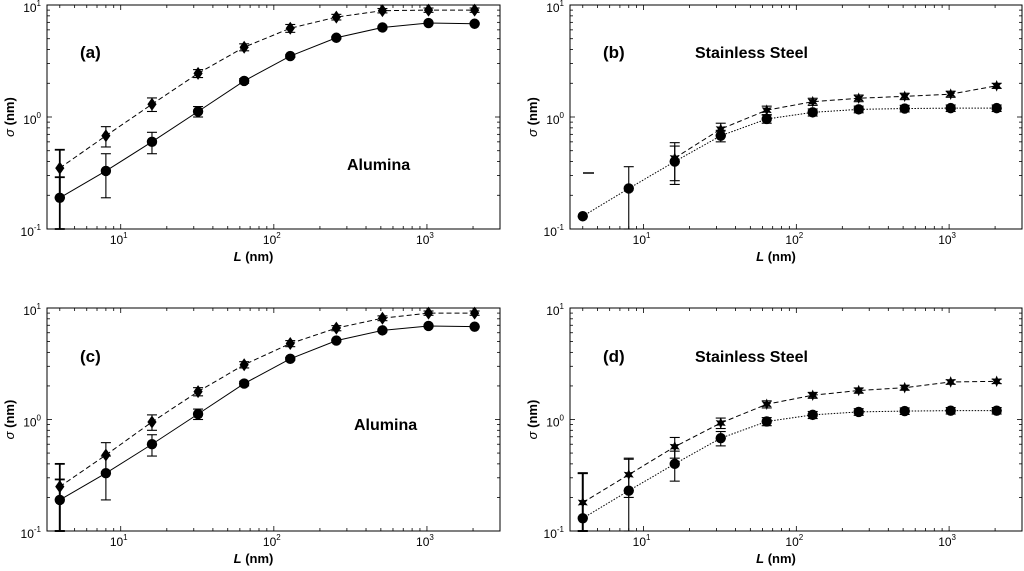  I want to click on series-circle-dotted, so click(789, 166).